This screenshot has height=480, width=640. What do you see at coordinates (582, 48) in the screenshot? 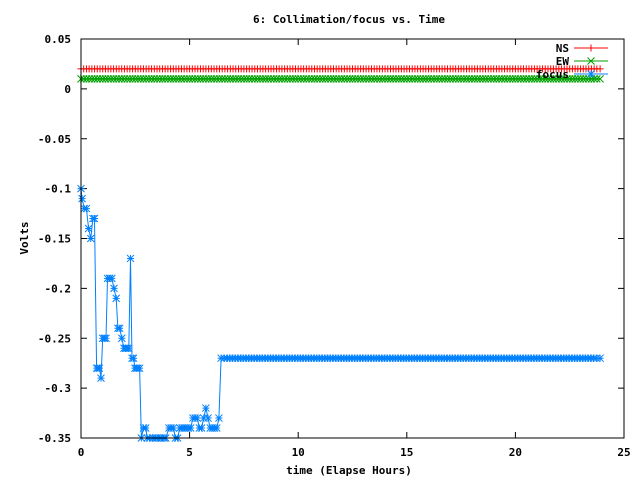
I see `legend-item-ns: NS` at bounding box center [582, 48].